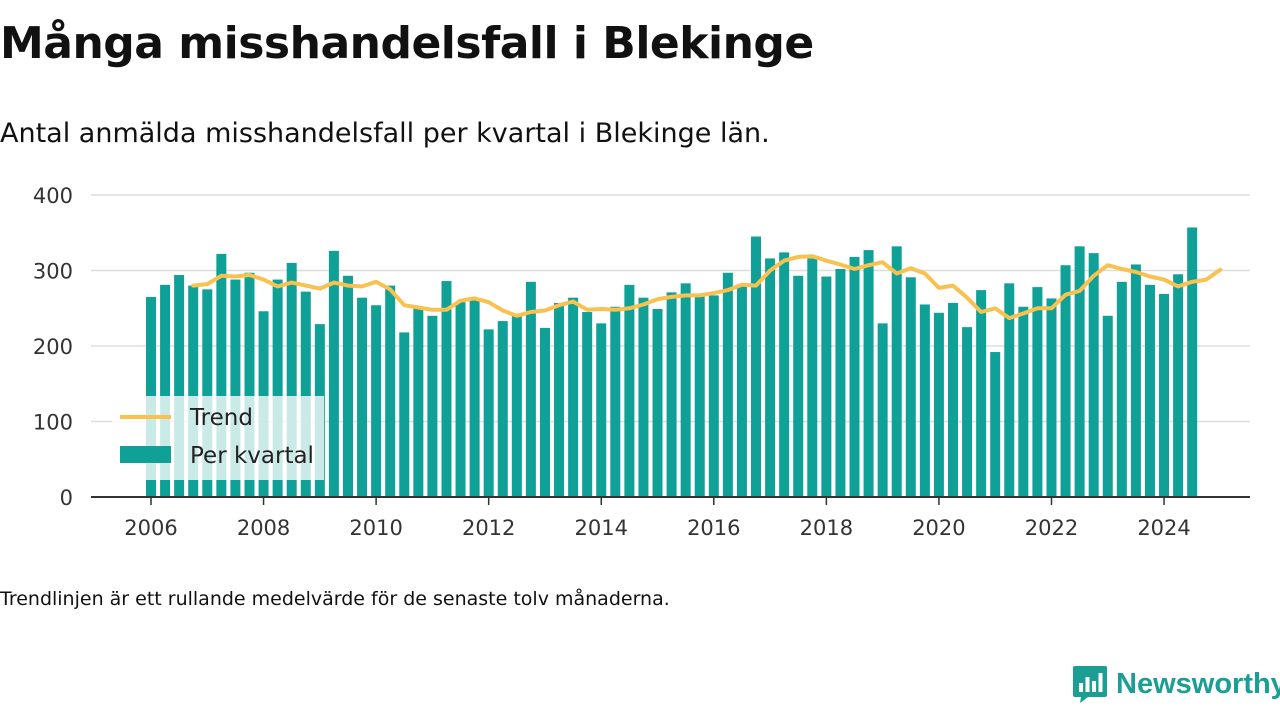 The width and height of the screenshot is (1280, 720). What do you see at coordinates (53, 423) in the screenshot?
I see `y-tick-label: 100` at bounding box center [53, 423].